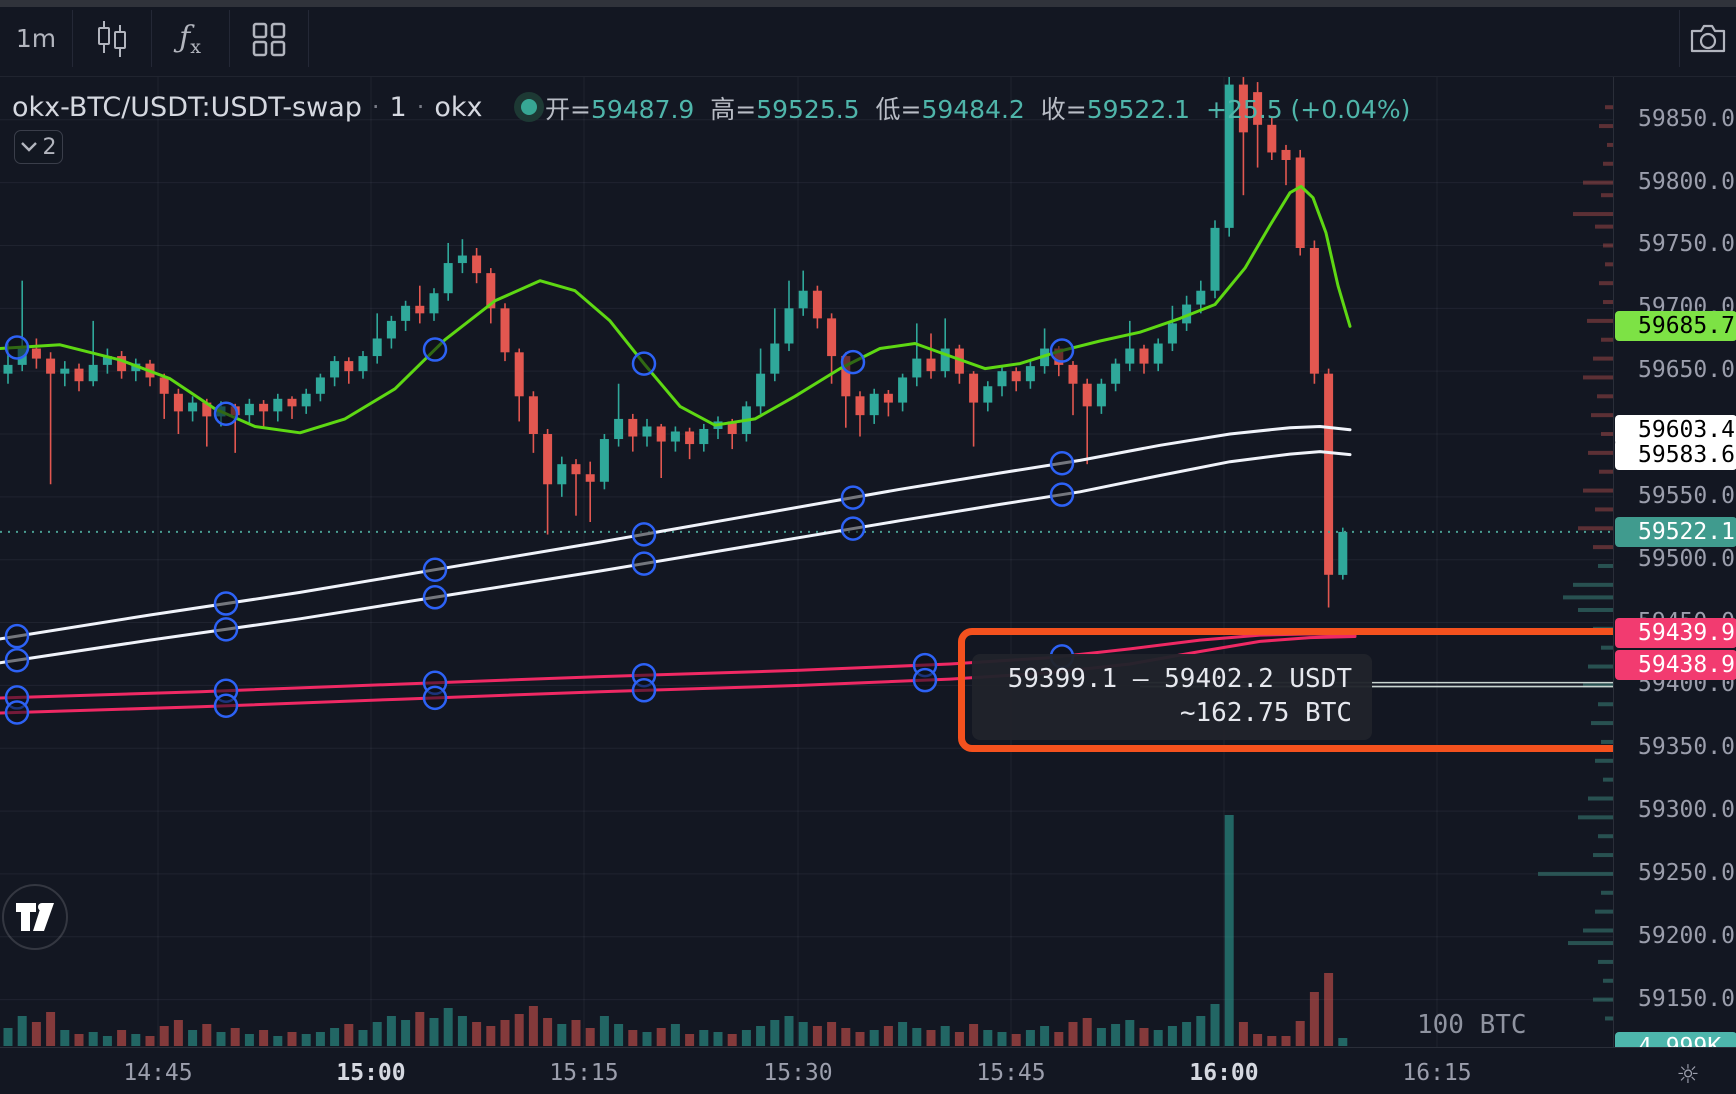 Image resolution: width=1736 pixels, height=1094 pixels. I want to click on symbol-title: okx-BTC/USDT:USDT-swap, so click(187, 107).